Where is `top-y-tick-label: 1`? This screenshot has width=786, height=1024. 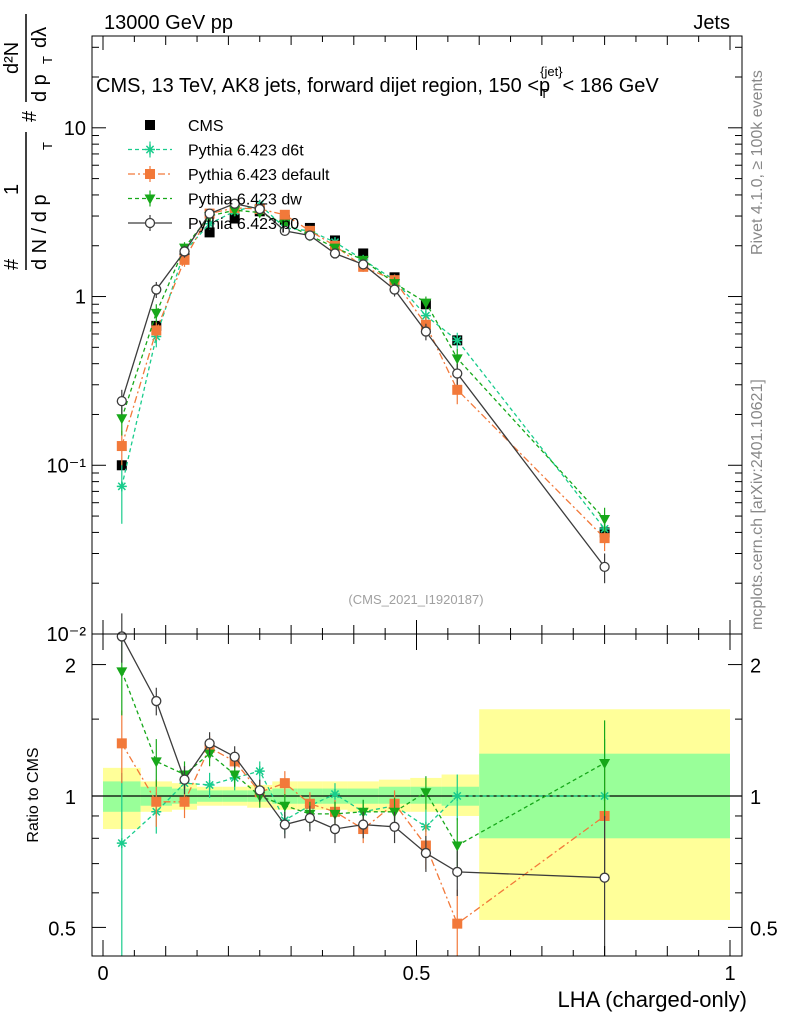
top-y-tick-label: 1 is located at coordinates (80, 298).